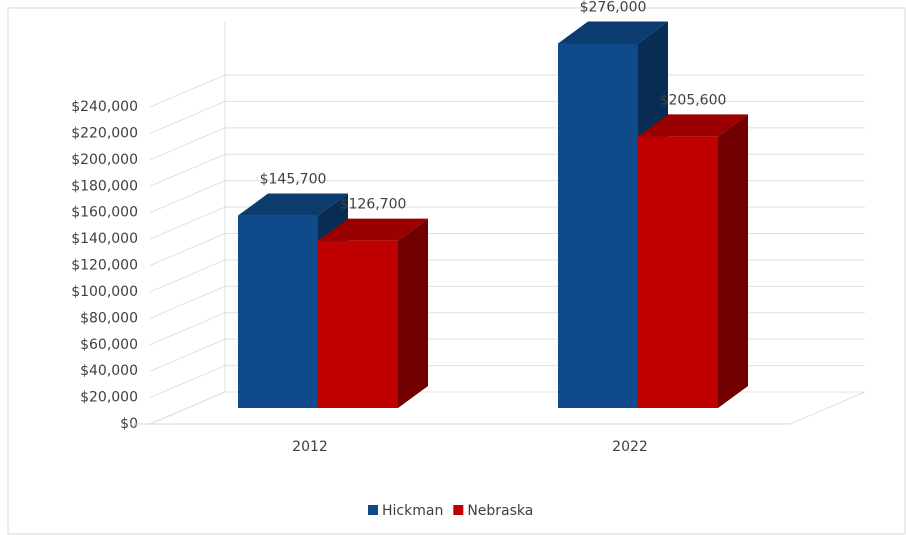 The image size is (906, 535). I want to click on y-tick-label: $0, so click(129, 424).